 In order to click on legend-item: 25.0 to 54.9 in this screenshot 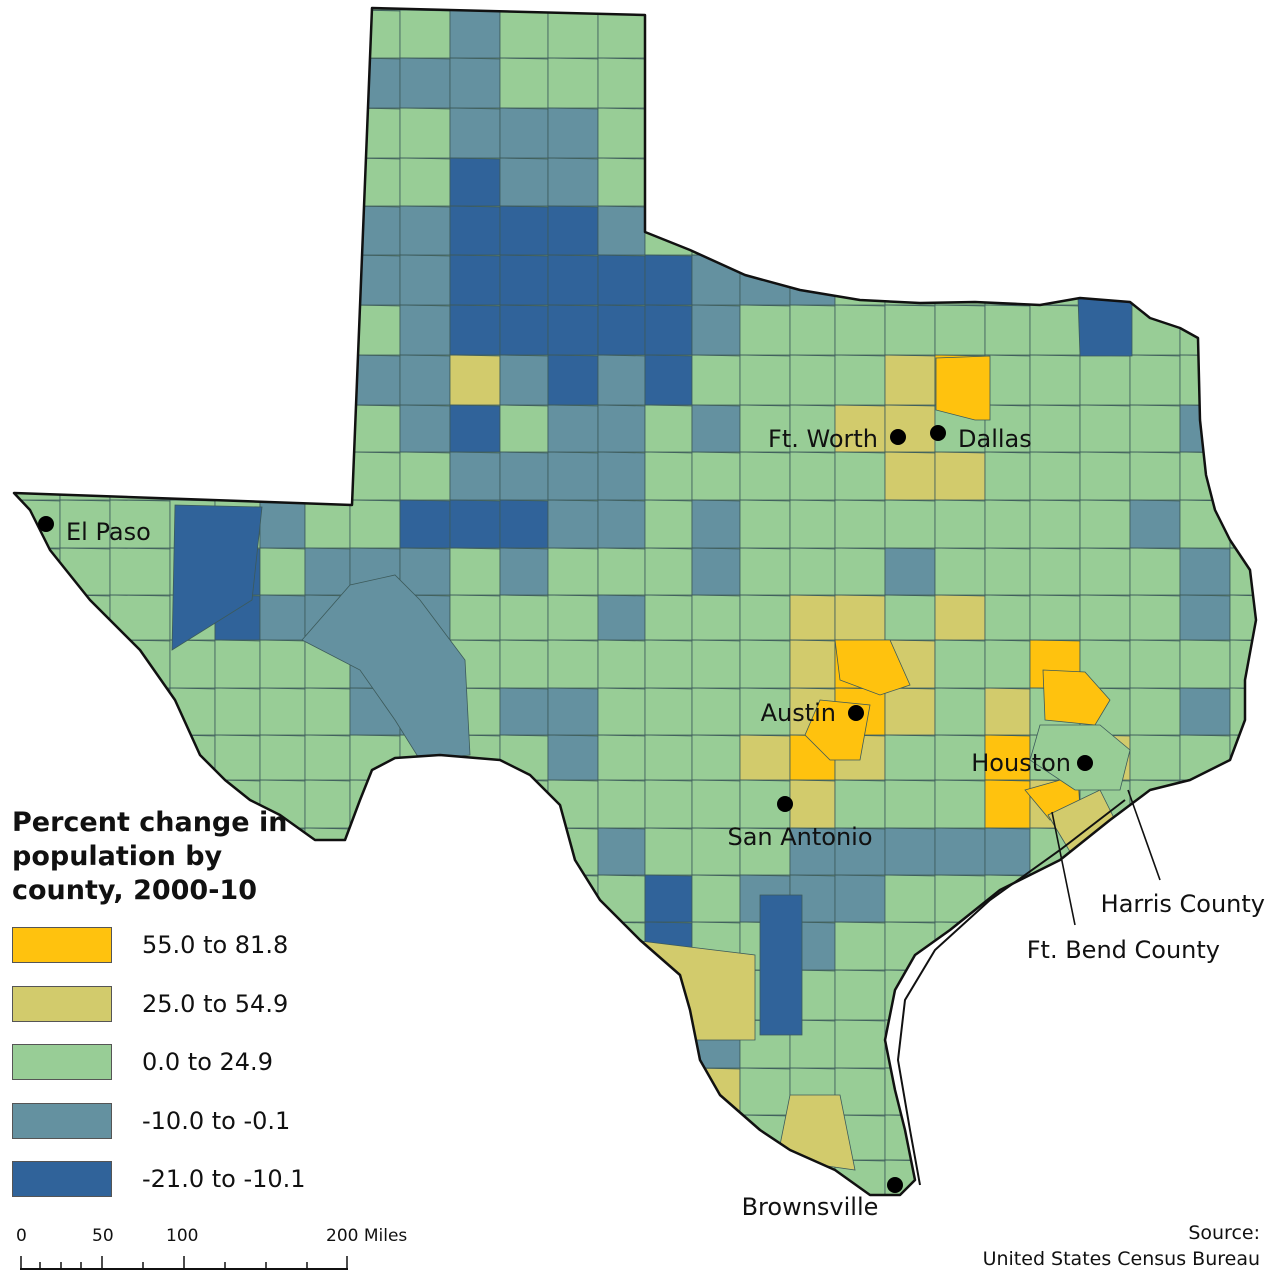, I will do `click(177, 1004)`.